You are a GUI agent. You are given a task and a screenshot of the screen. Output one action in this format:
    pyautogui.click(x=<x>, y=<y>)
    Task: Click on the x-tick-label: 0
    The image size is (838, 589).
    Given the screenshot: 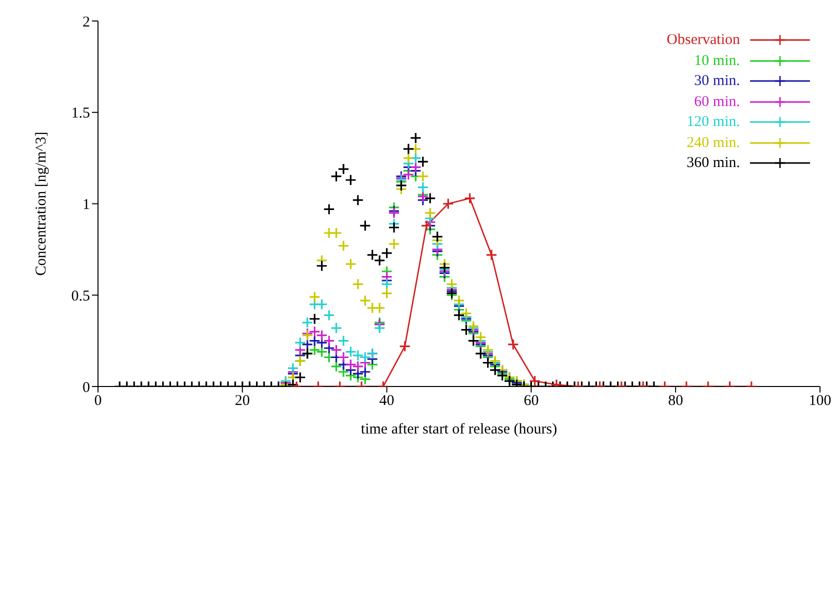 What is the action you would take?
    pyautogui.click(x=98, y=401)
    